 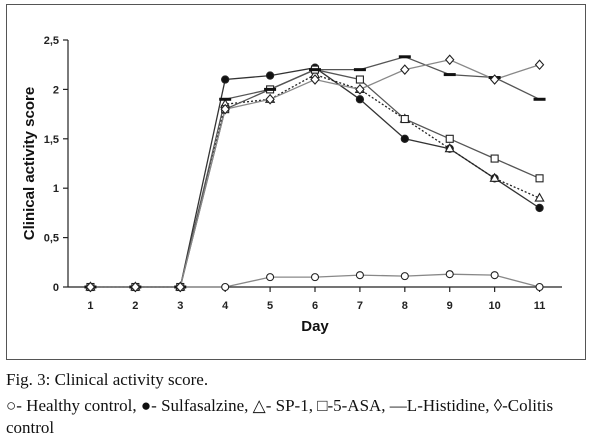 What do you see at coordinates (315, 306) in the screenshot?
I see `x-tick-label: 6` at bounding box center [315, 306].